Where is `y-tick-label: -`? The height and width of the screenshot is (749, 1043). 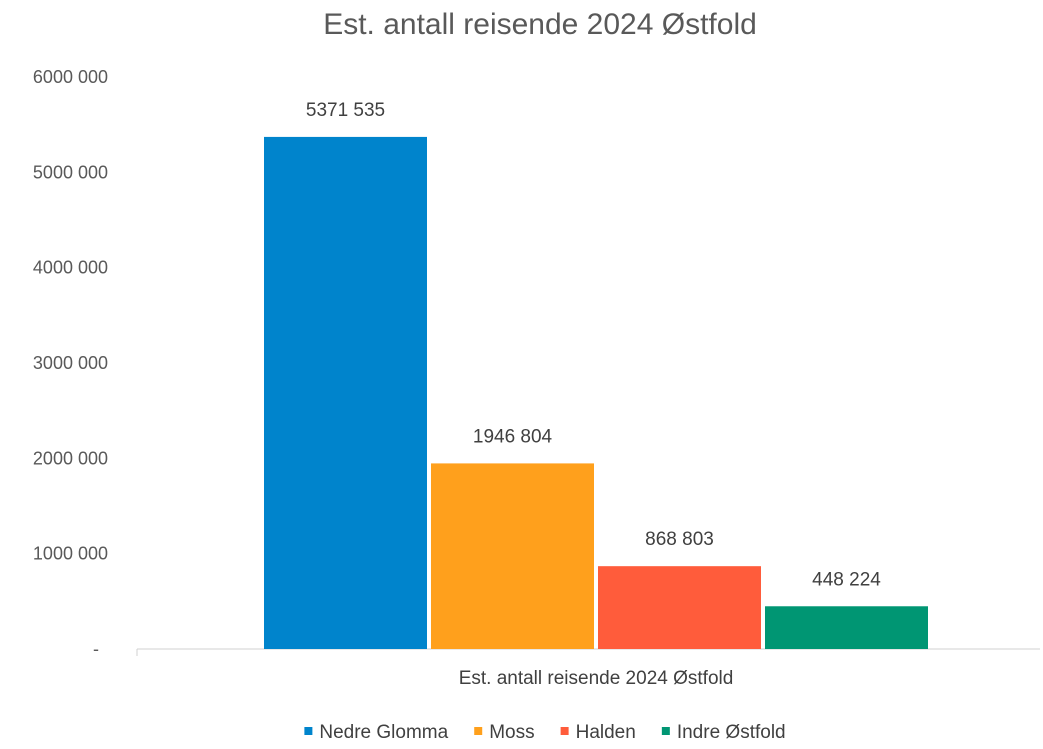
y-tick-label: - is located at coordinates (96, 649).